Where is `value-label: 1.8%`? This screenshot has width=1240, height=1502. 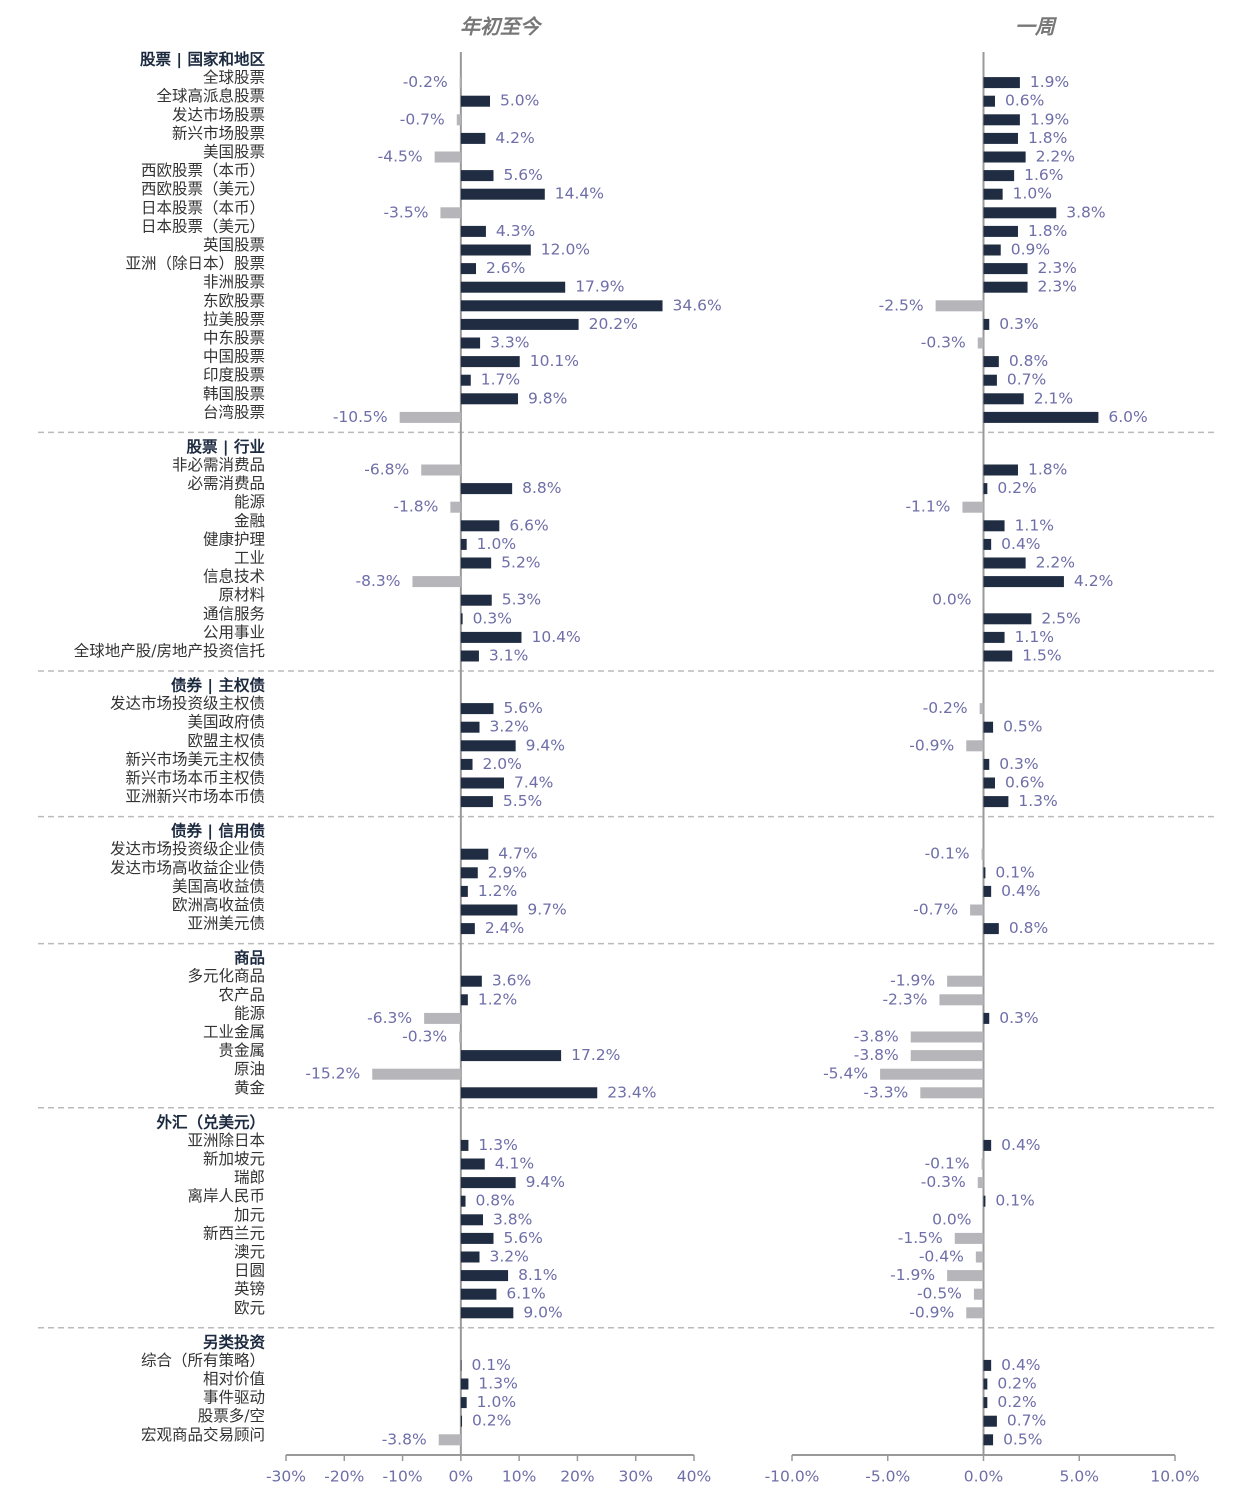
value-label: 1.8% is located at coordinates (1047, 138).